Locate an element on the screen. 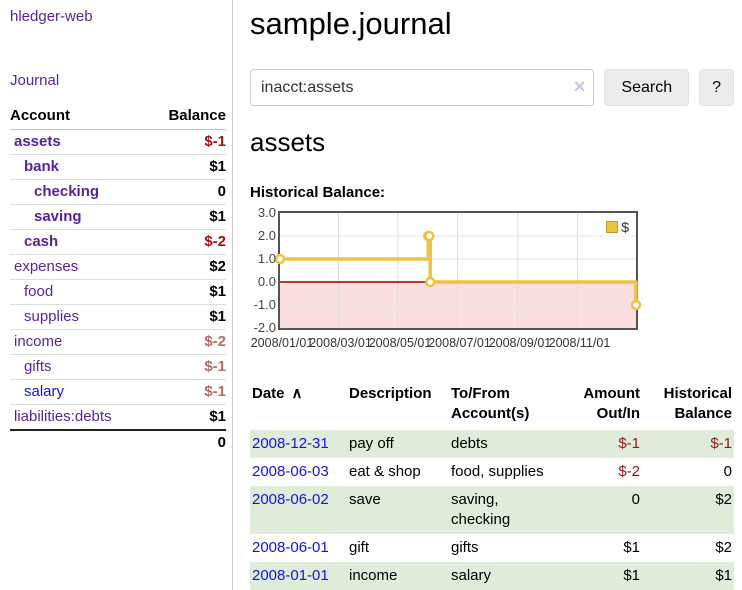 This screenshot has width=742, height=590. account-link-salary: salary is located at coordinates (44, 391).